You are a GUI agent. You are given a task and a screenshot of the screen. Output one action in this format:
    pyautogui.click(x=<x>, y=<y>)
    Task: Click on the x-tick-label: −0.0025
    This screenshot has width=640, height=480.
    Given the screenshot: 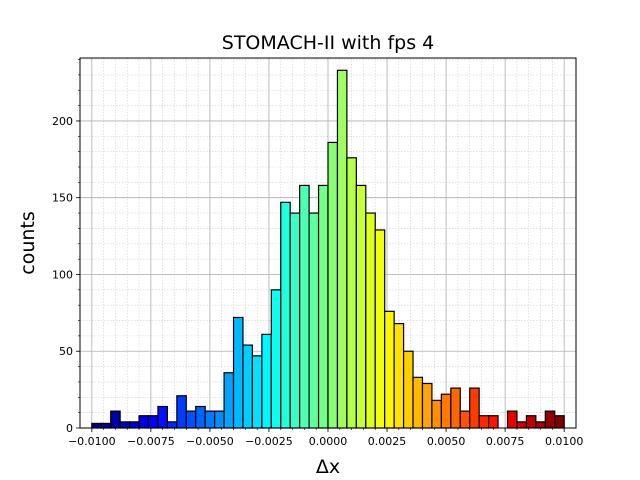 What is the action you would take?
    pyautogui.click(x=269, y=441)
    